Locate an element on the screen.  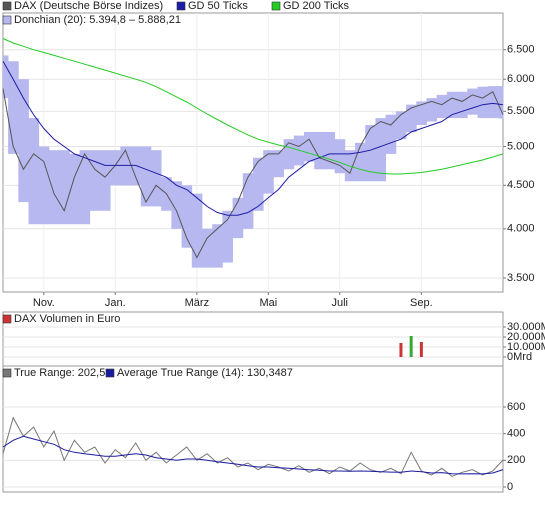
y-tick-label: 0Mrd is located at coordinates (519, 357).